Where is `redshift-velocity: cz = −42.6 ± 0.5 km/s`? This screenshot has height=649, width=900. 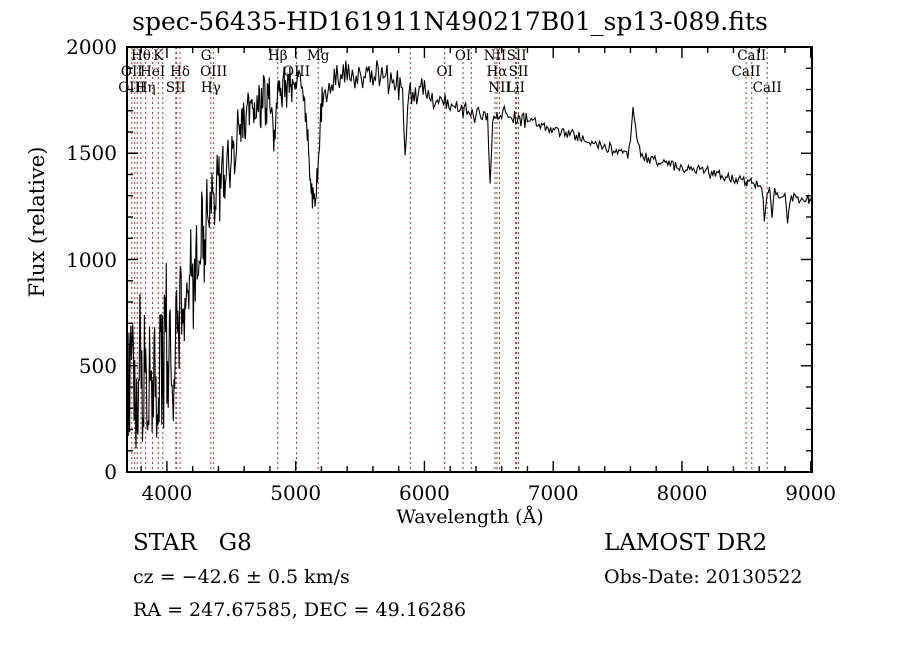
redshift-velocity: cz = −42.6 ± 0.5 km/s is located at coordinates (241, 577).